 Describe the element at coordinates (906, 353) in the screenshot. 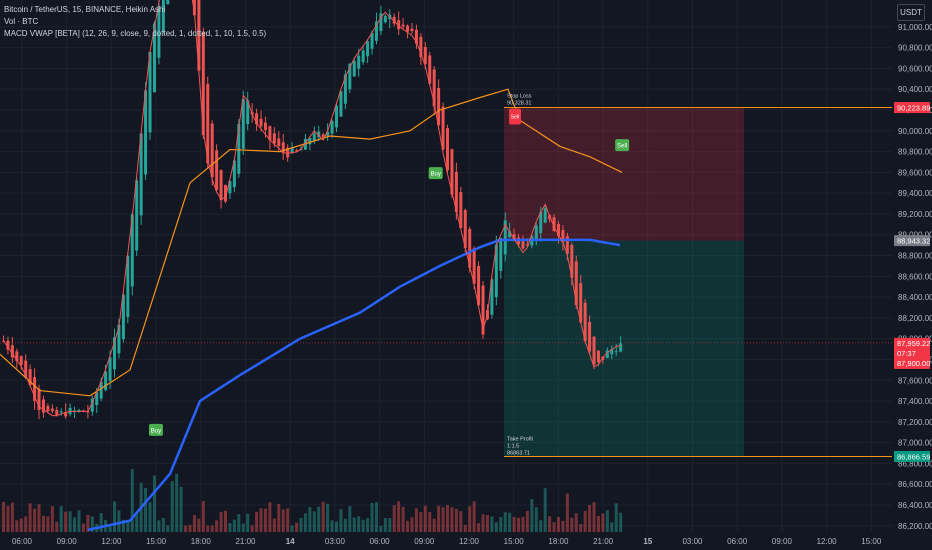

I see `countdown-text: 07:37` at that location.